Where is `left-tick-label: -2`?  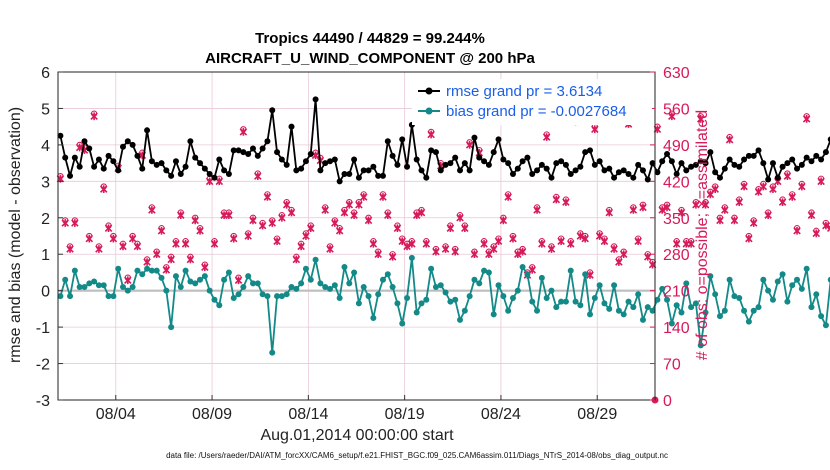
left-tick-label: -2 is located at coordinates (43, 365).